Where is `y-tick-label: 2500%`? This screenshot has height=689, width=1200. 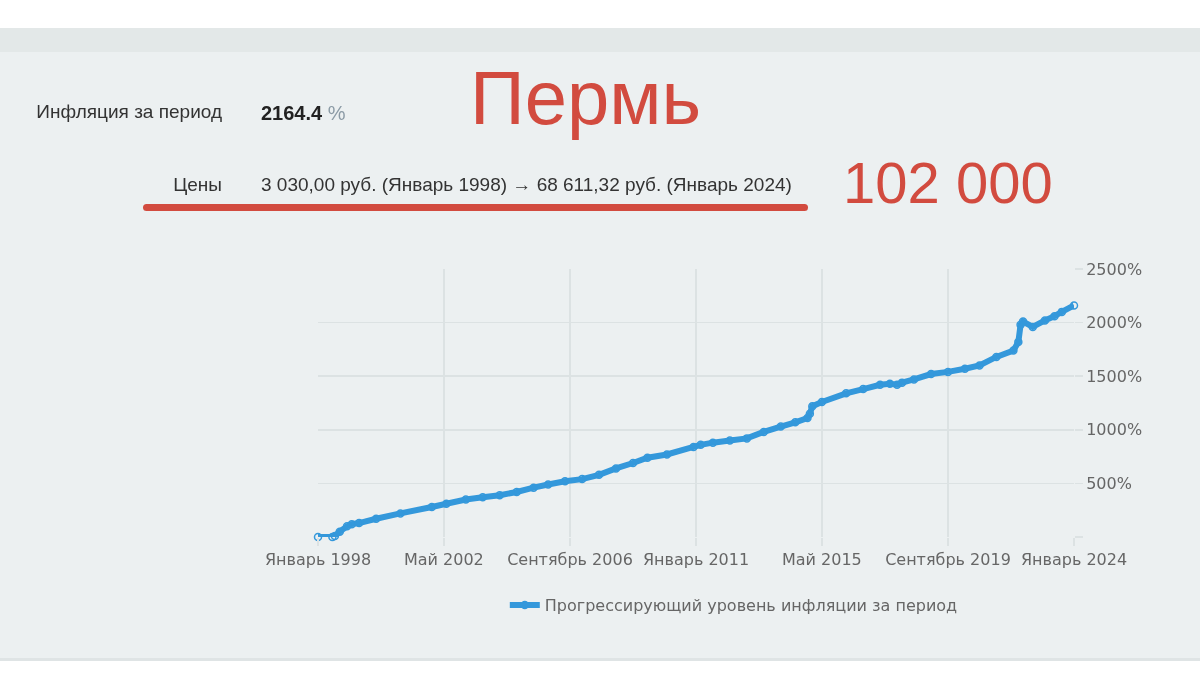 y-tick-label: 2500% is located at coordinates (1114, 269).